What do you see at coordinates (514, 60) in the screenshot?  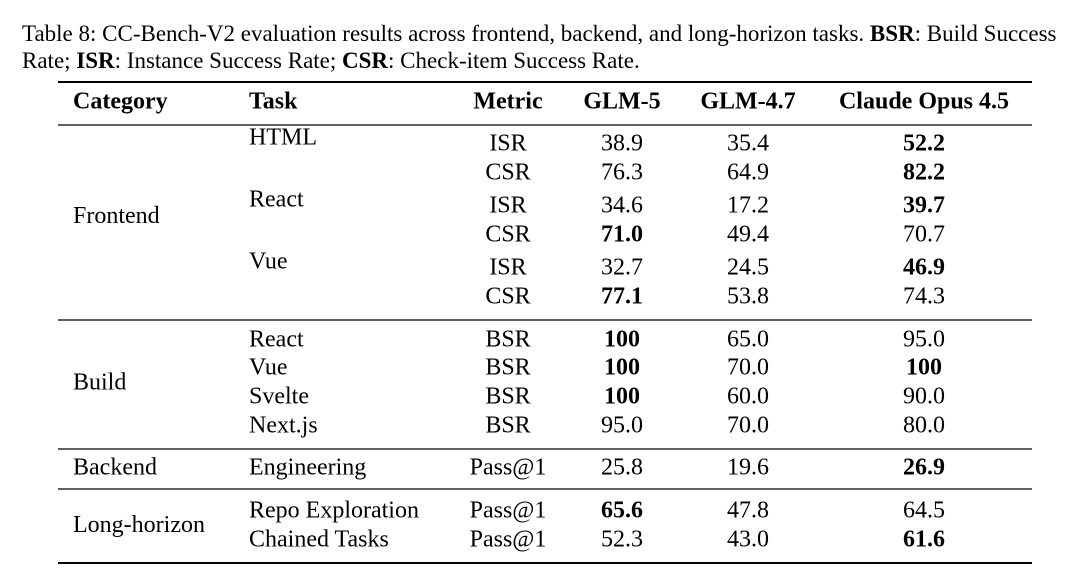 I see `caption-definition: : Check-item Success Rate.` at bounding box center [514, 60].